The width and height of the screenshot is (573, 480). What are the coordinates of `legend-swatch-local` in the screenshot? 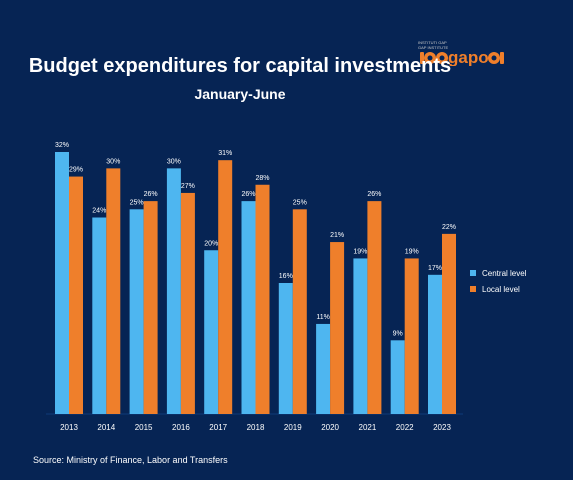 It's located at (473, 289).